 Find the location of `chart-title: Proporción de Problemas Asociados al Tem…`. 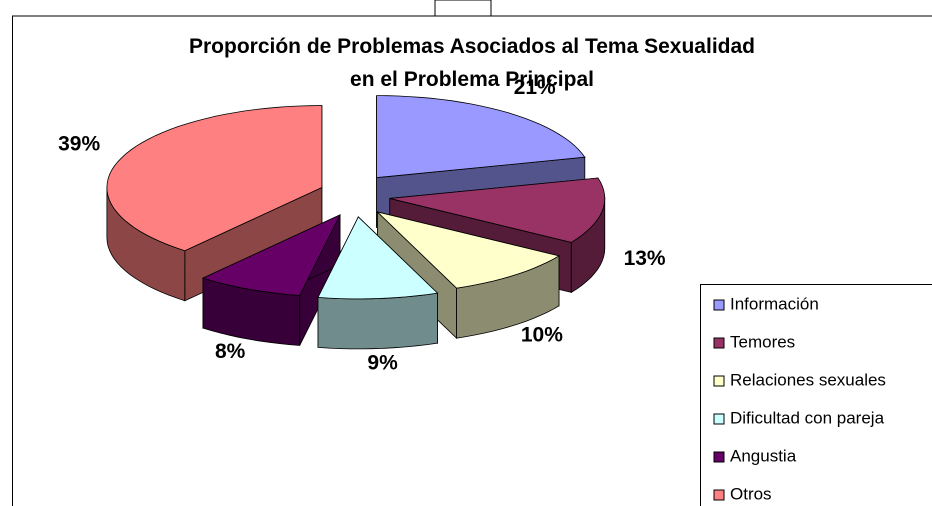

chart-title: Proporción de Problemas Asociados al Tem… is located at coordinates (471, 63).